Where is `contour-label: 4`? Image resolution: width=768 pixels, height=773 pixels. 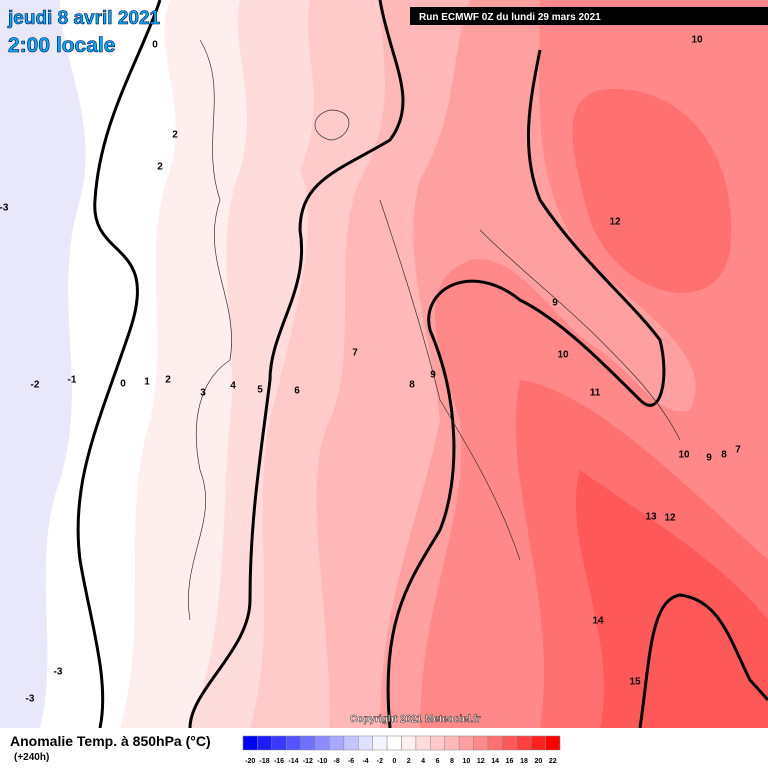
contour-label: 4 is located at coordinates (233, 386).